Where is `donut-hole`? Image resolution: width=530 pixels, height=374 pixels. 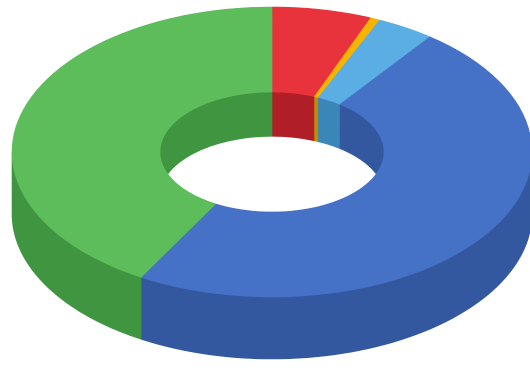 donut-hole is located at coordinates (272, 174).